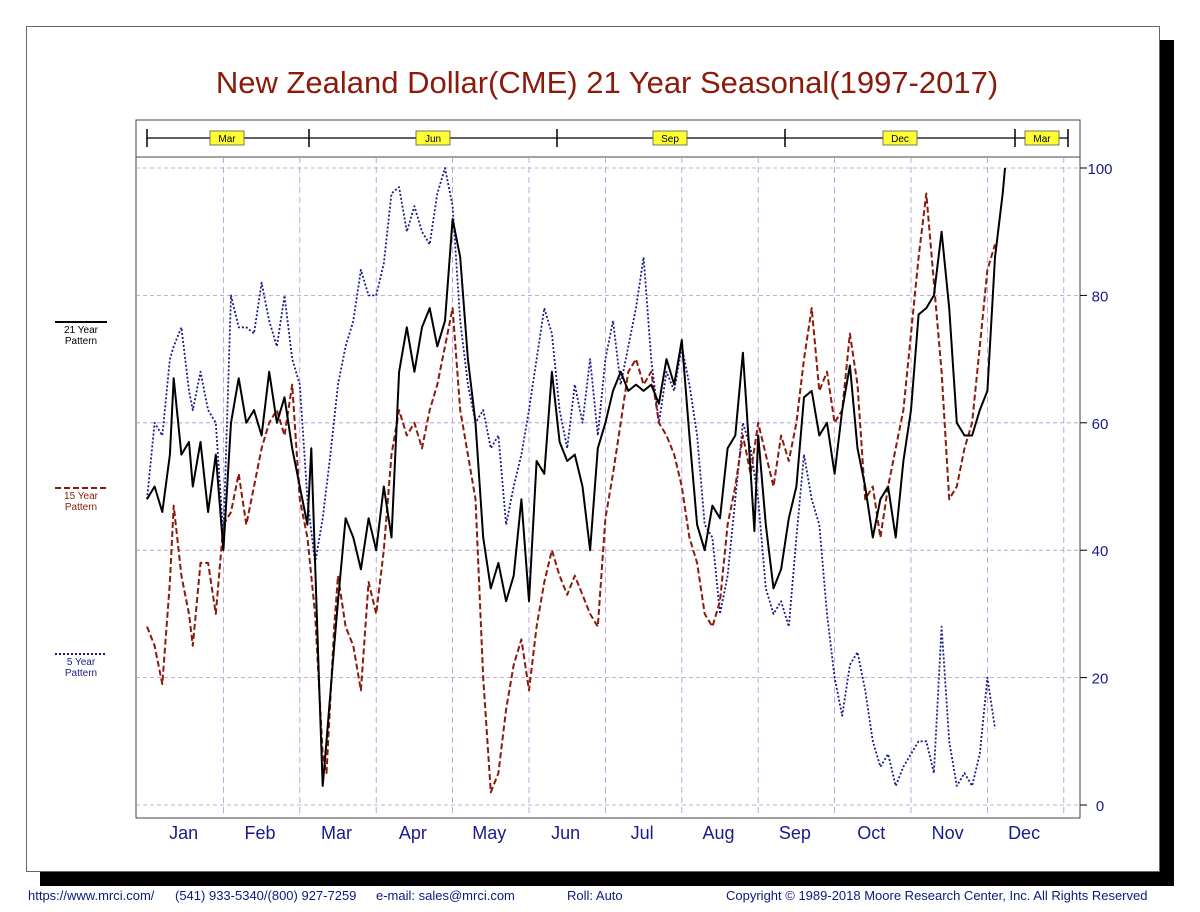  What do you see at coordinates (413, 833) in the screenshot?
I see `month-label-apr-3: Apr` at bounding box center [413, 833].